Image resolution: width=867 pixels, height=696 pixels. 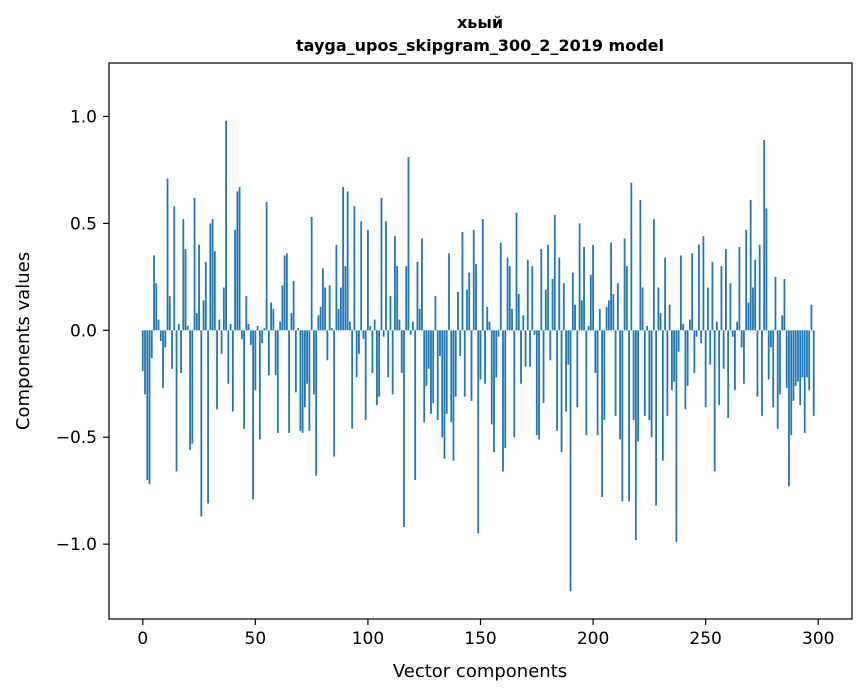 I want to click on y-tick-label: −1.0, so click(x=76, y=545).